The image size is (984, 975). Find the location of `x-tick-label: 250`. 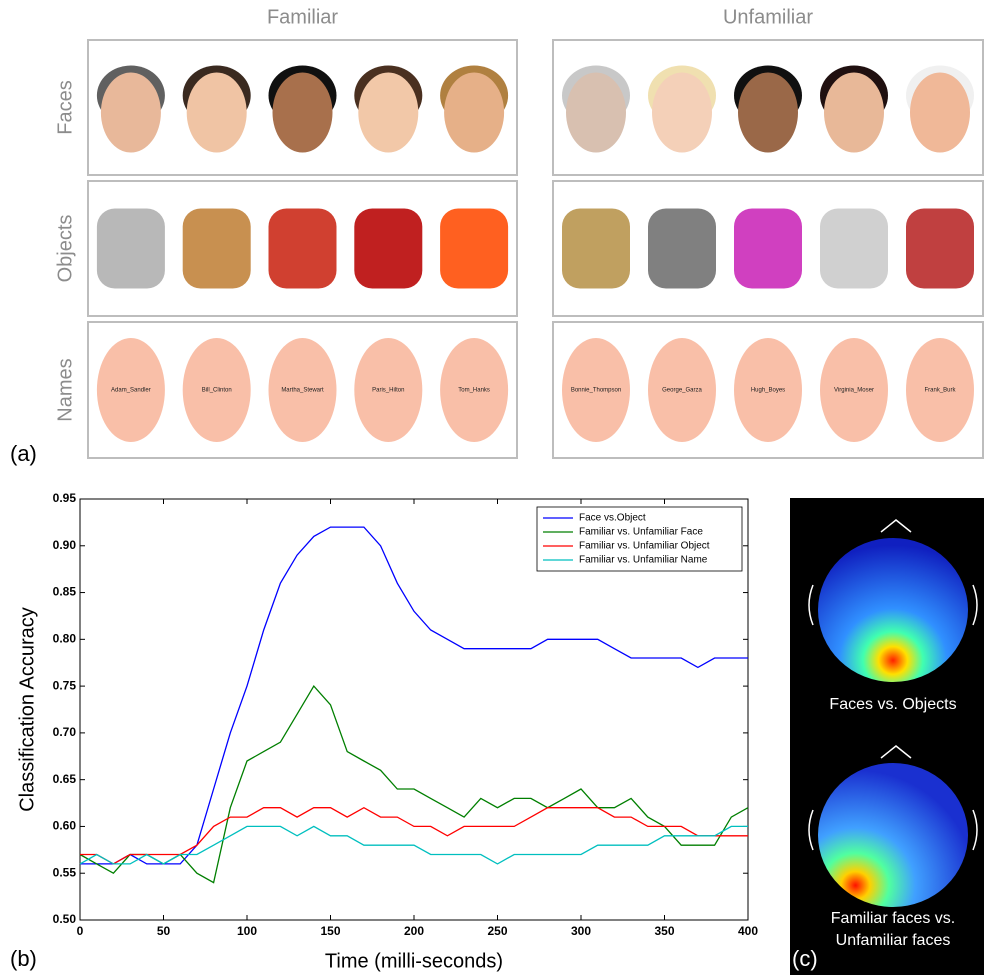

x-tick-label: 250 is located at coordinates (497, 931).